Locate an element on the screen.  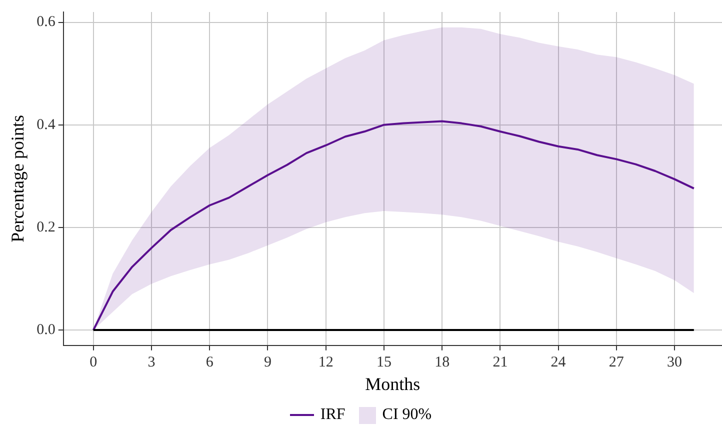
y-tick-label: 0.2 is located at coordinates (46, 227).